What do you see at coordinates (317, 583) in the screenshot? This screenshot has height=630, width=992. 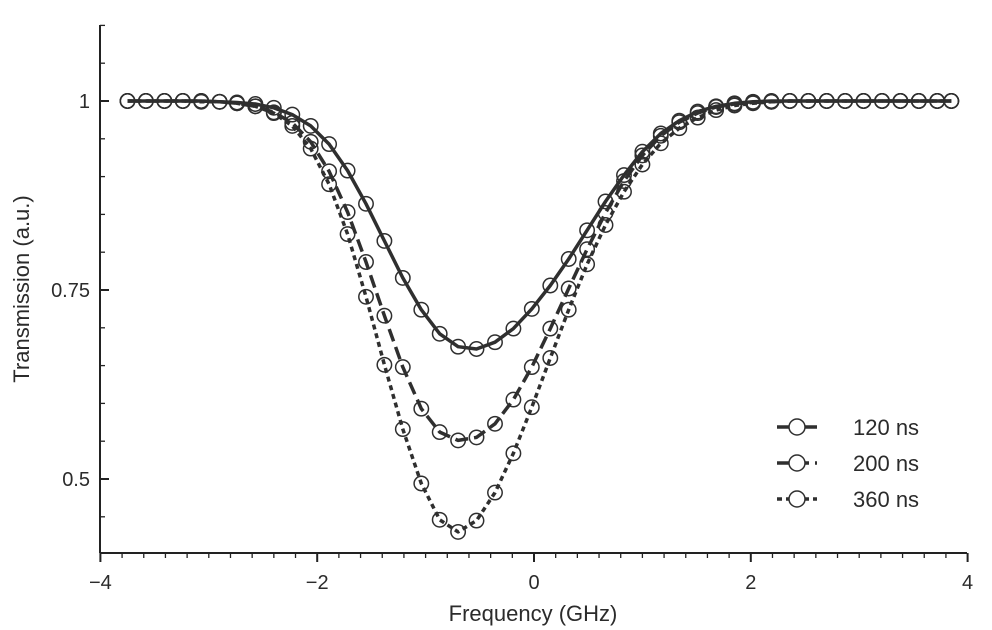 I see `x-tick-label: −2` at bounding box center [317, 583].